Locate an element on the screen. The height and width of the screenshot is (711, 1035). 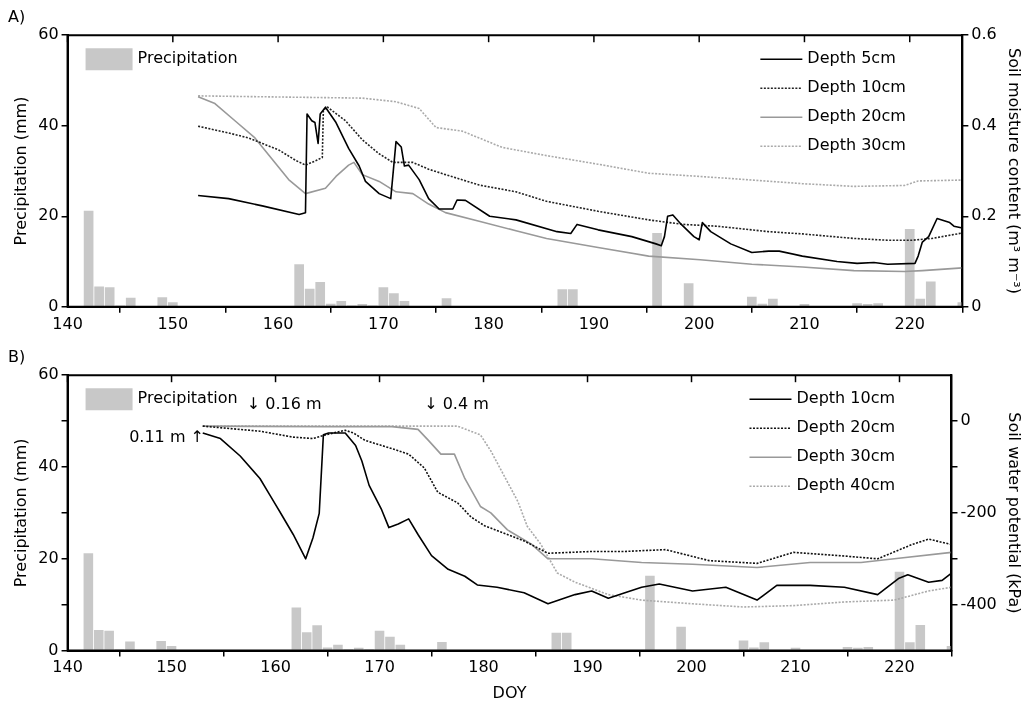
x-axis-title: DOY is located at coordinates (509, 692).